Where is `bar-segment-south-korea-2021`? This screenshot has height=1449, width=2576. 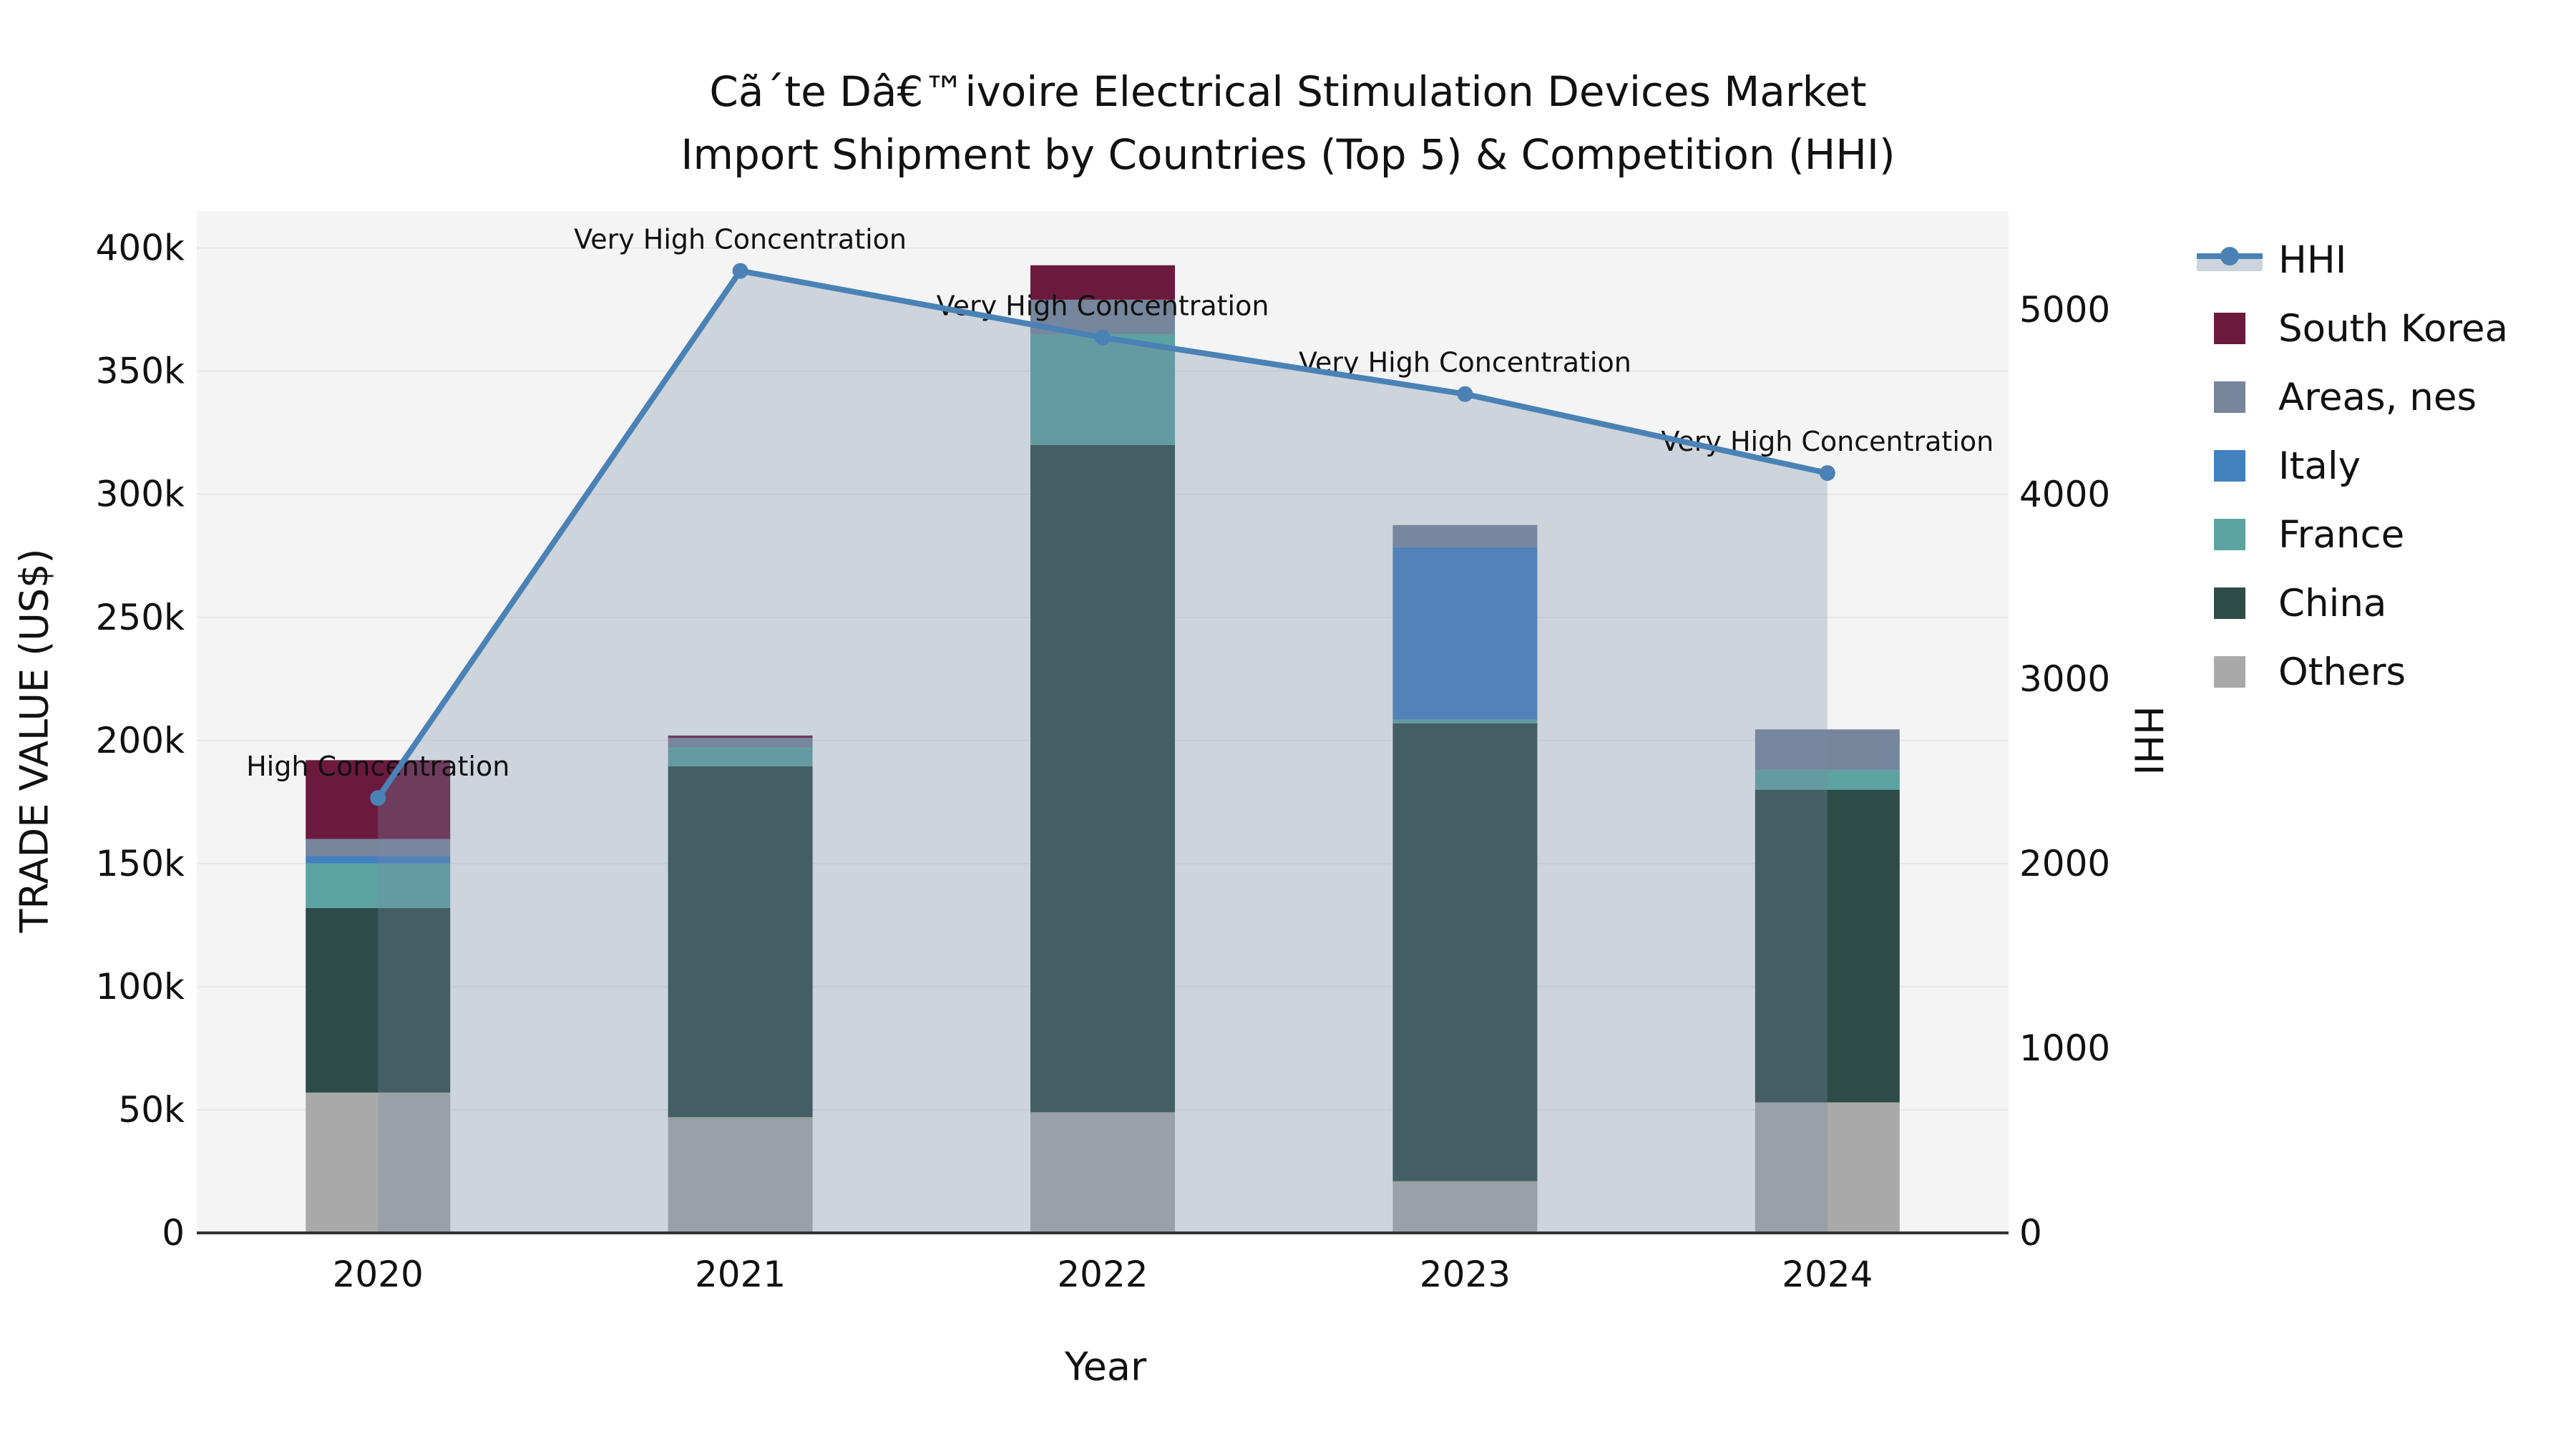 bar-segment-south-korea-2021 is located at coordinates (740, 736).